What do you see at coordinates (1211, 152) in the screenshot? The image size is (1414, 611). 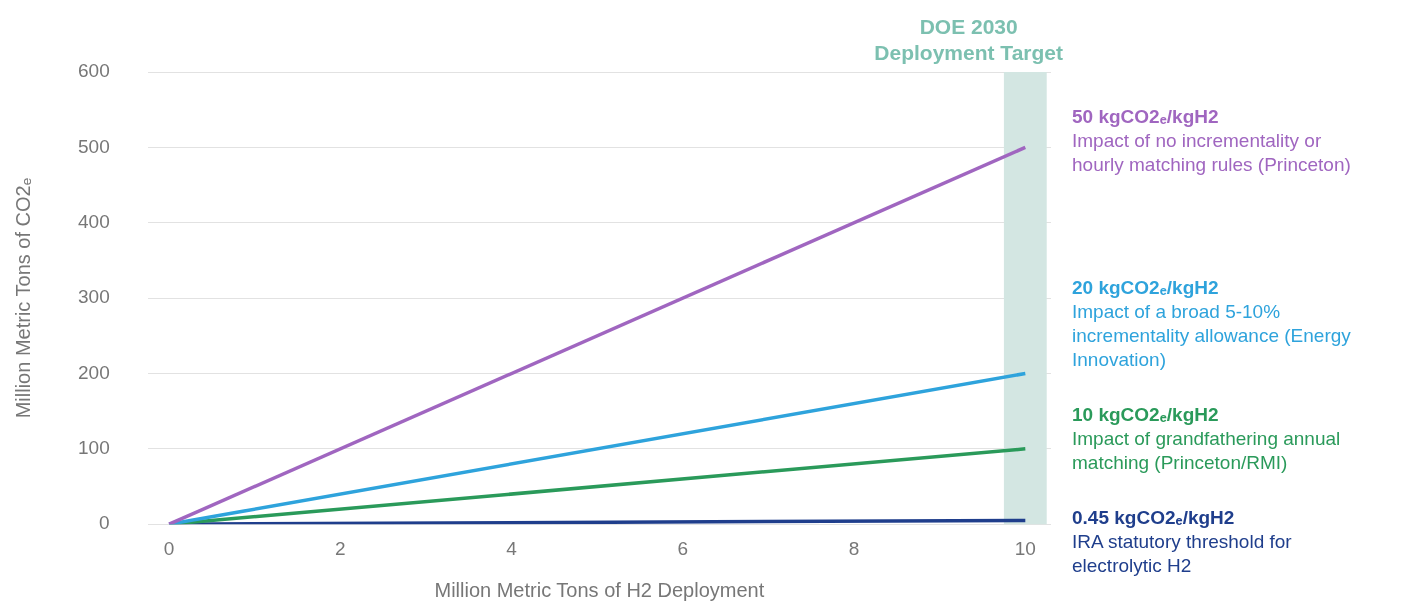 I see `text: Impact of no incrementality or hourly matching rules (Princeton)` at bounding box center [1211, 152].